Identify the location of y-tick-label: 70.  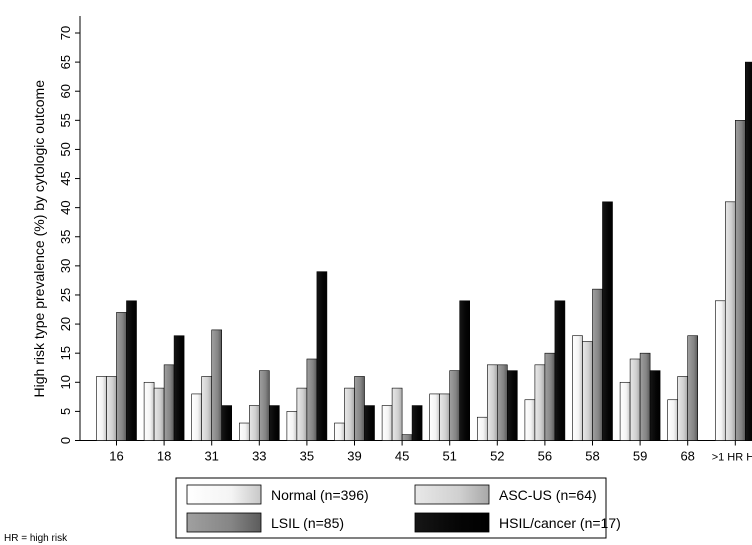
(65, 33).